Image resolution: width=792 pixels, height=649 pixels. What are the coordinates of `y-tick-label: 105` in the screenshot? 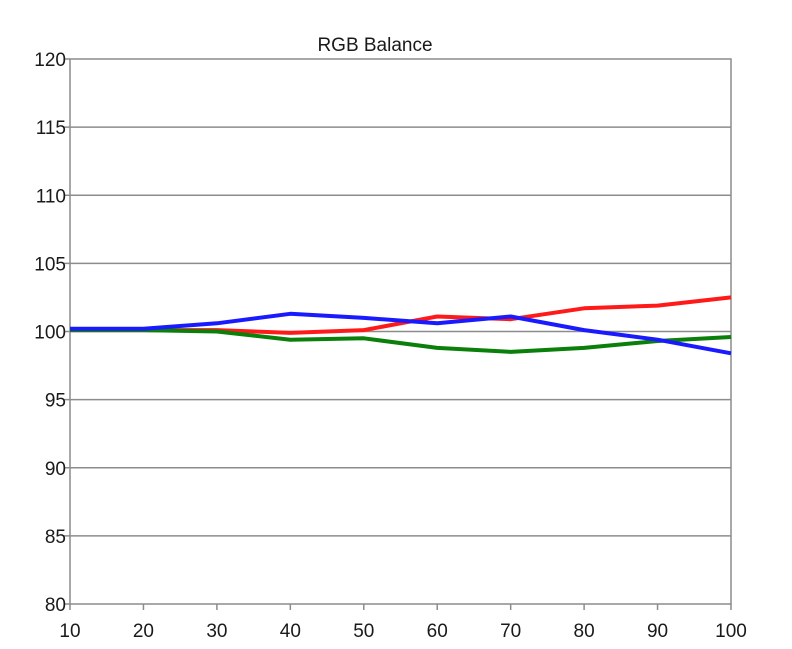 It's located at (50, 264).